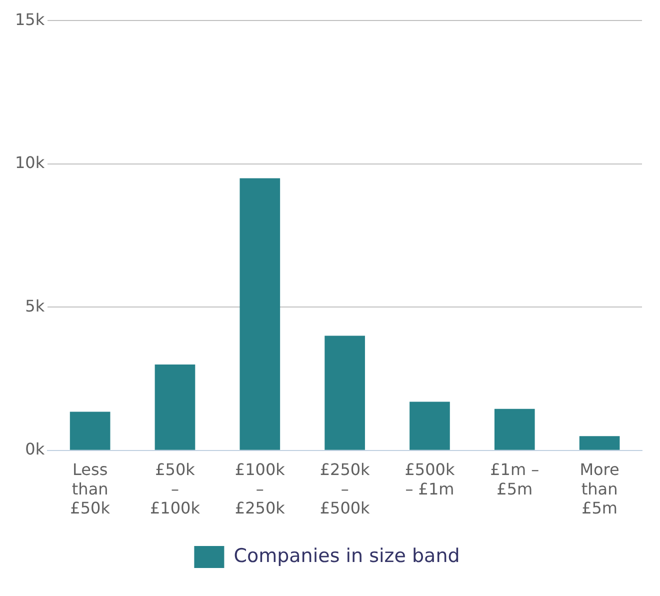 The image size is (660, 596). What do you see at coordinates (175, 489) in the screenshot?
I see `x-tick-label: £50k – £100k` at bounding box center [175, 489].